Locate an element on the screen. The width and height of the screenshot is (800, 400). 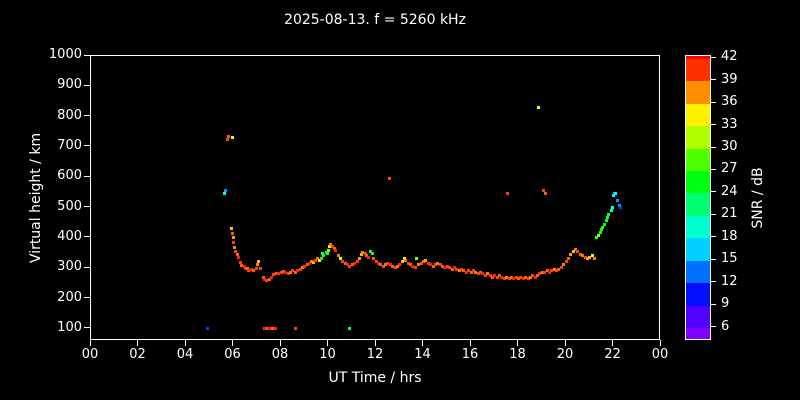
colorbar-tick-label: 39 is located at coordinates (729, 79).